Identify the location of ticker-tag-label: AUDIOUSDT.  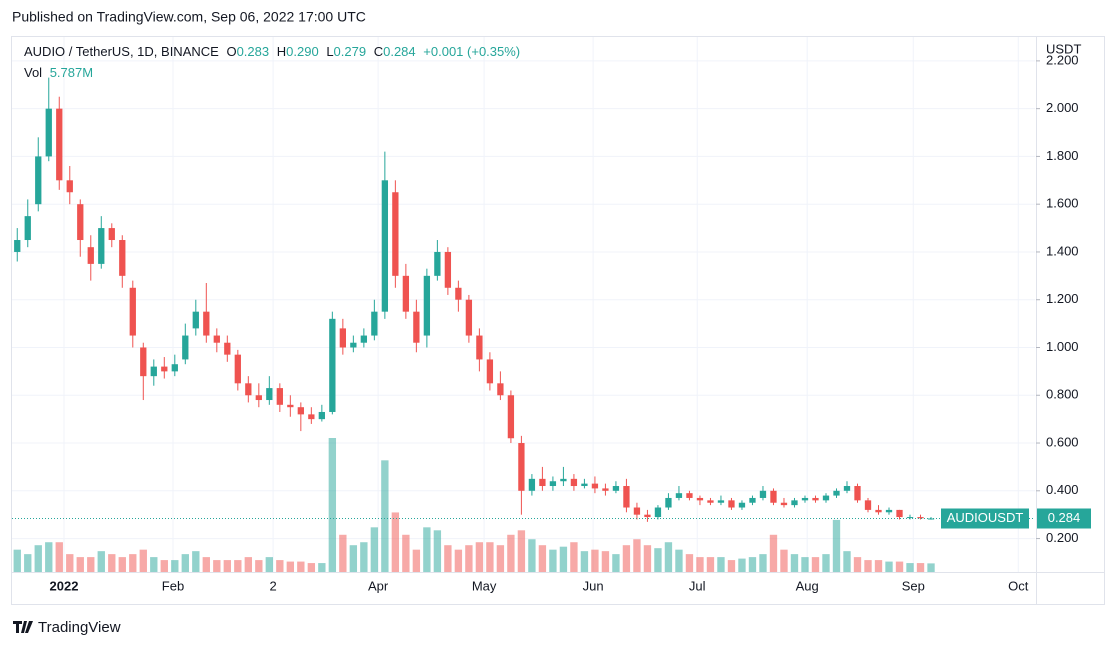
(985, 517).